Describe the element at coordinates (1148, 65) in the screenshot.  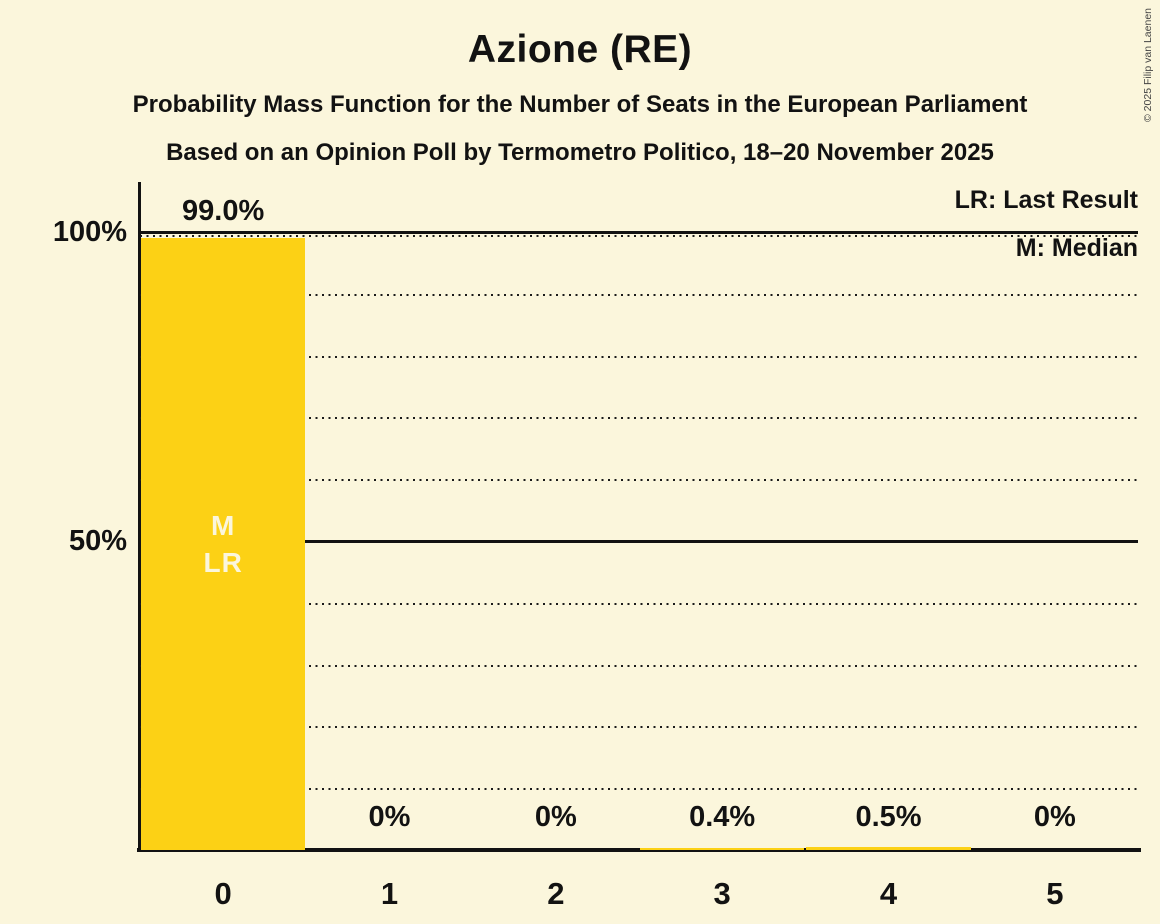
I see `copyright-notice: © 2025 Filip van Laenen` at that location.